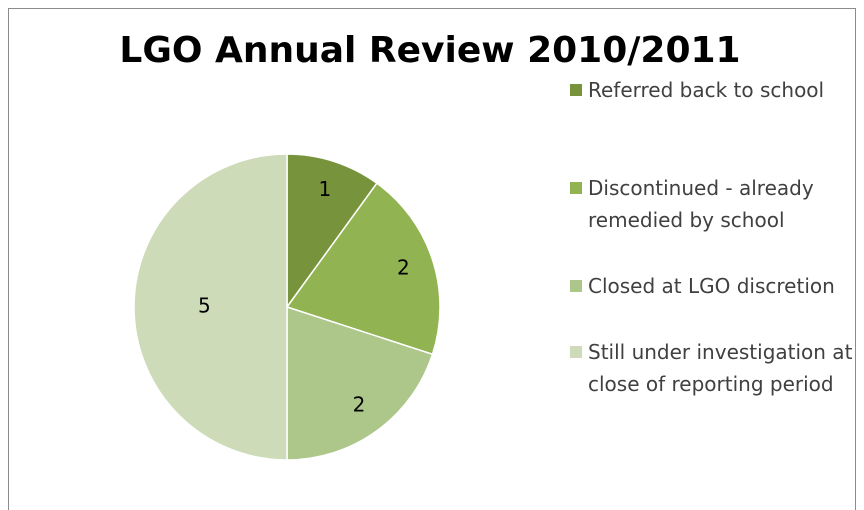 The height and width of the screenshot is (510, 864). I want to click on chart-title: LGO Annual Review 2010/2011, so click(429, 50).